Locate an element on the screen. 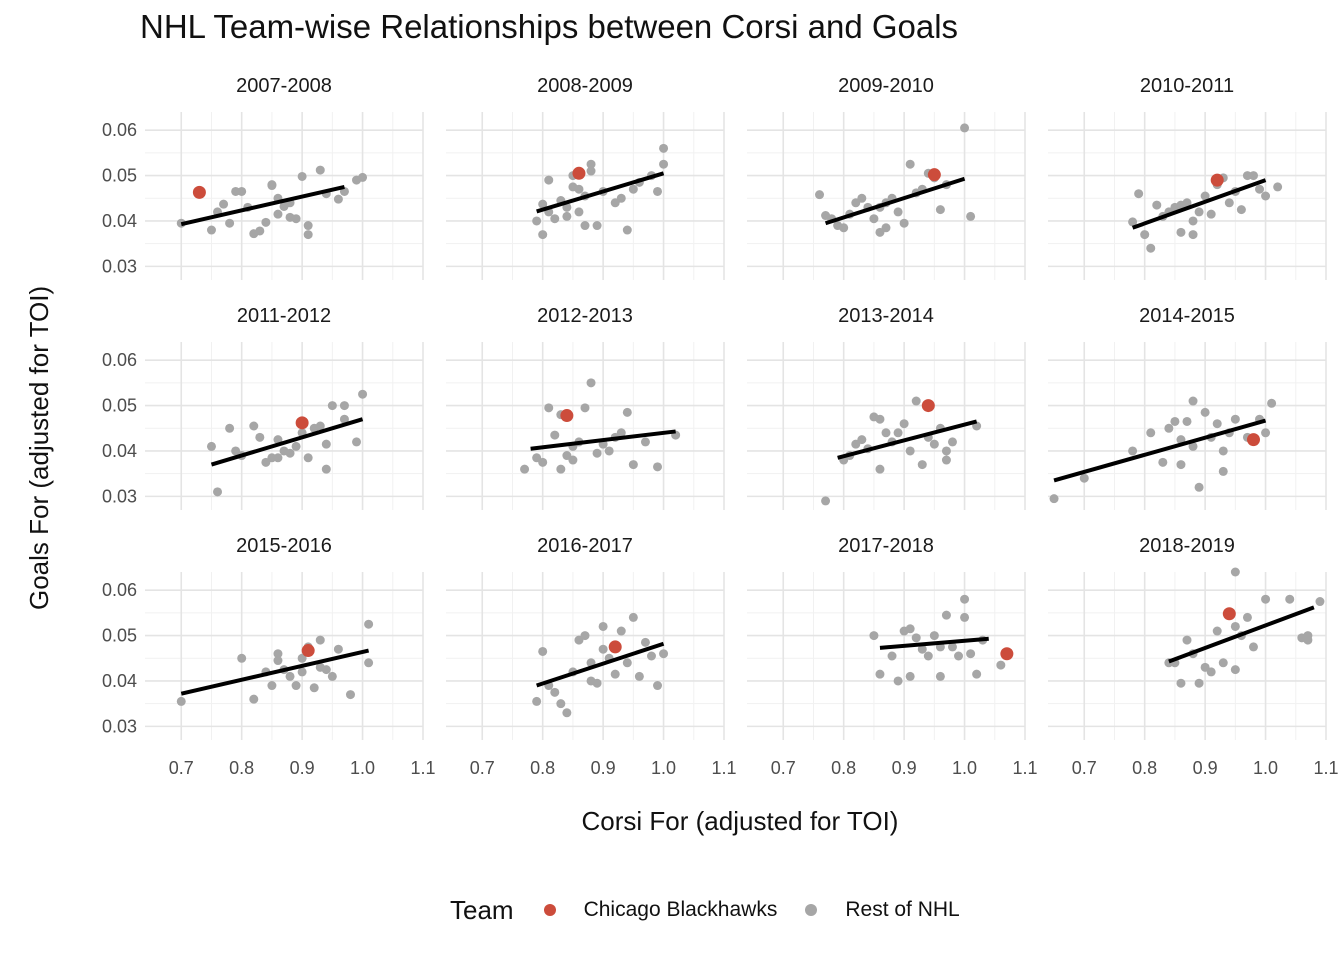  x-tick-label: 1.0 is located at coordinates (663, 768).